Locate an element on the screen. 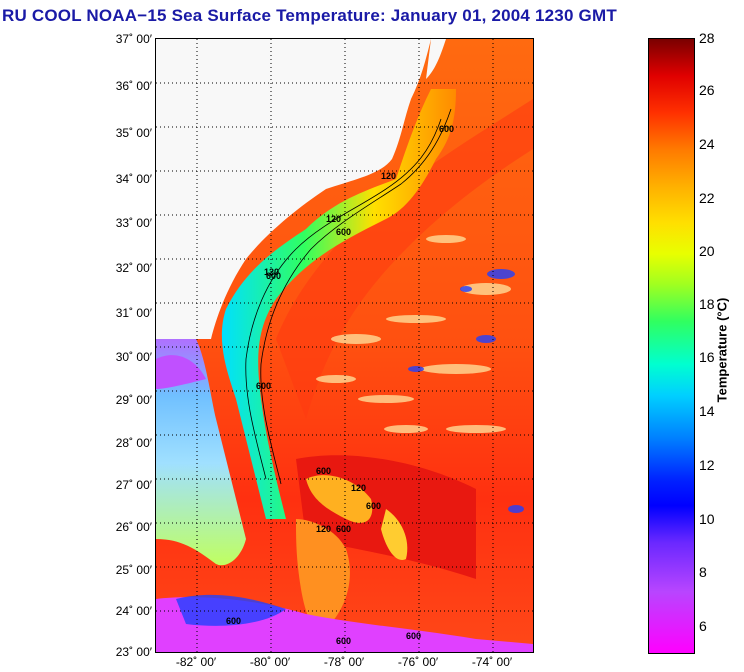 The image size is (744, 672). cold-patches is located at coordinates (466, 391).